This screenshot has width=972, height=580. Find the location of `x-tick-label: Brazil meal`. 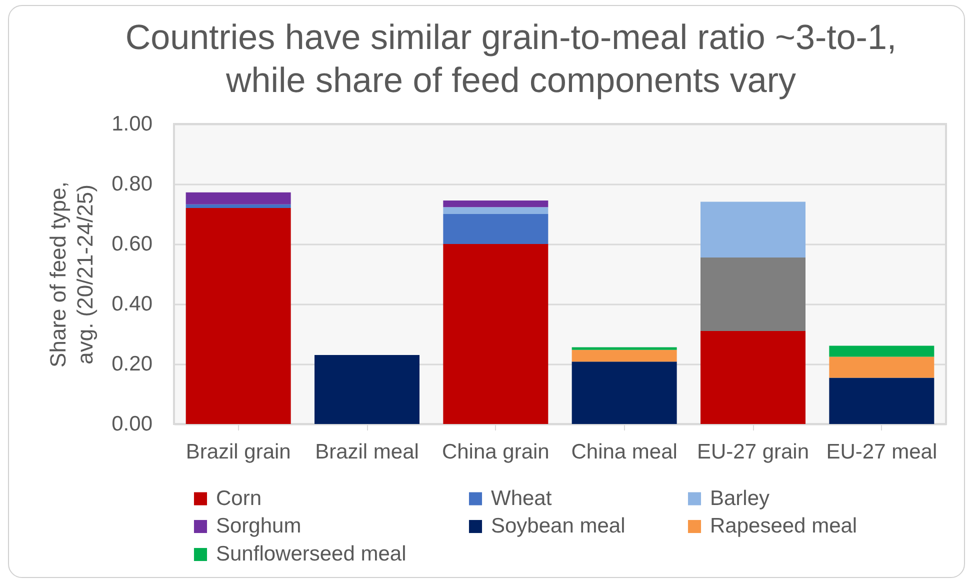

x-tick-label: Brazil meal is located at coordinates (367, 452).